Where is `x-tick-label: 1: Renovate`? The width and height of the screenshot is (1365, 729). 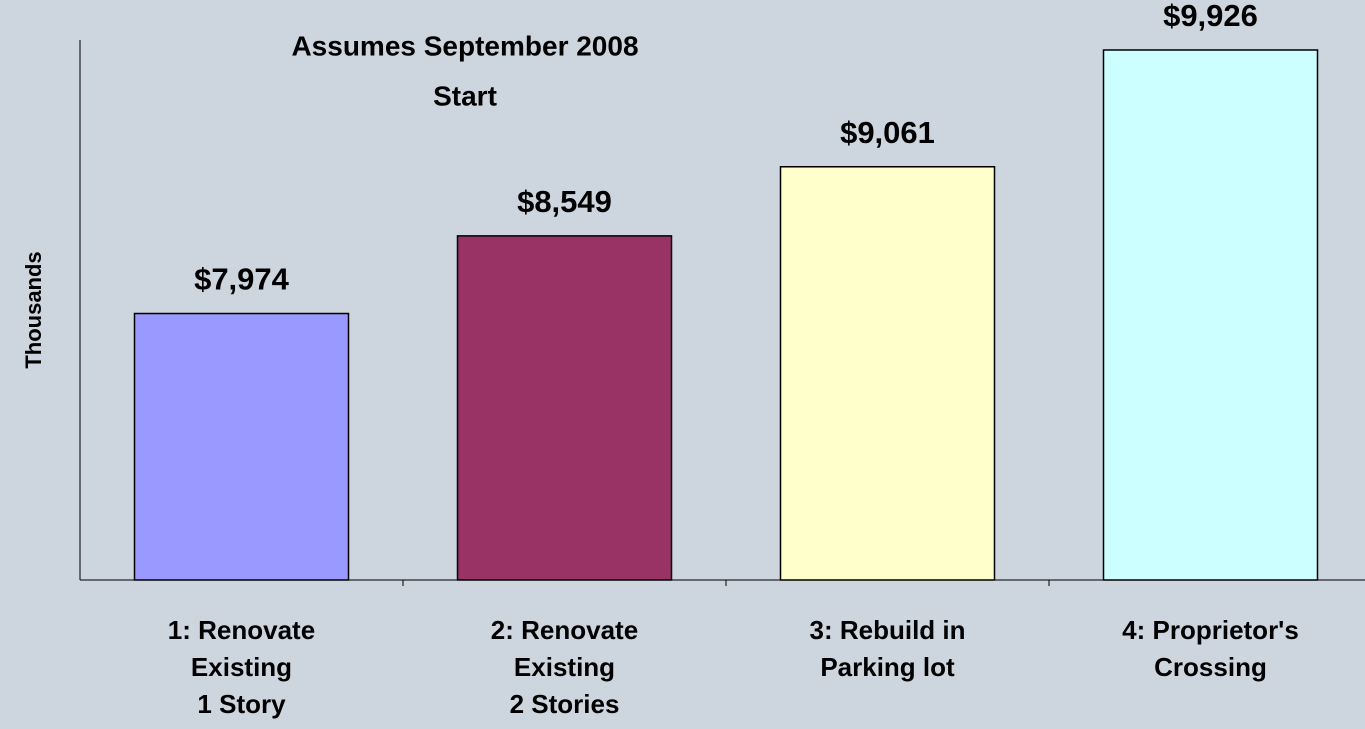 x-tick-label: 1: Renovate is located at coordinates (241, 630).